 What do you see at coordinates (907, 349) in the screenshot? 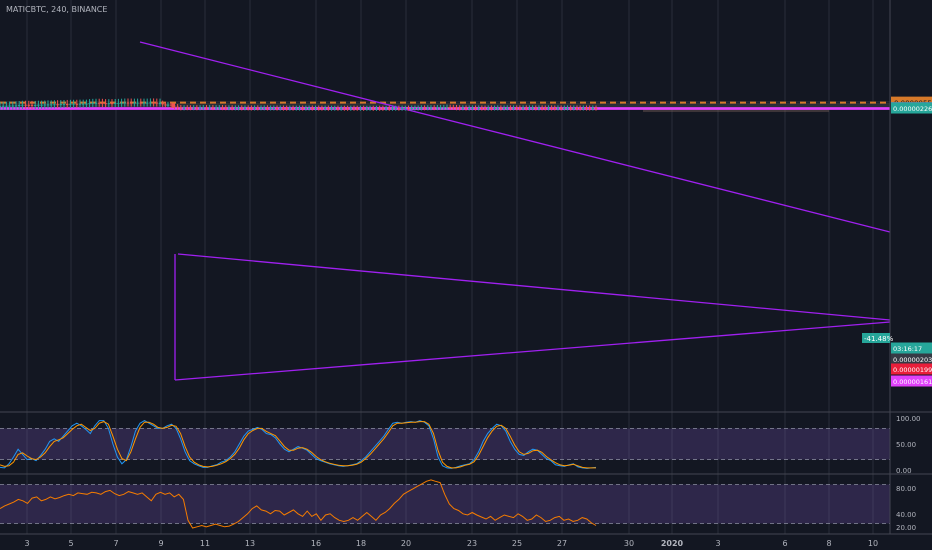
I see `price-label: 03:16:17` at bounding box center [907, 349].